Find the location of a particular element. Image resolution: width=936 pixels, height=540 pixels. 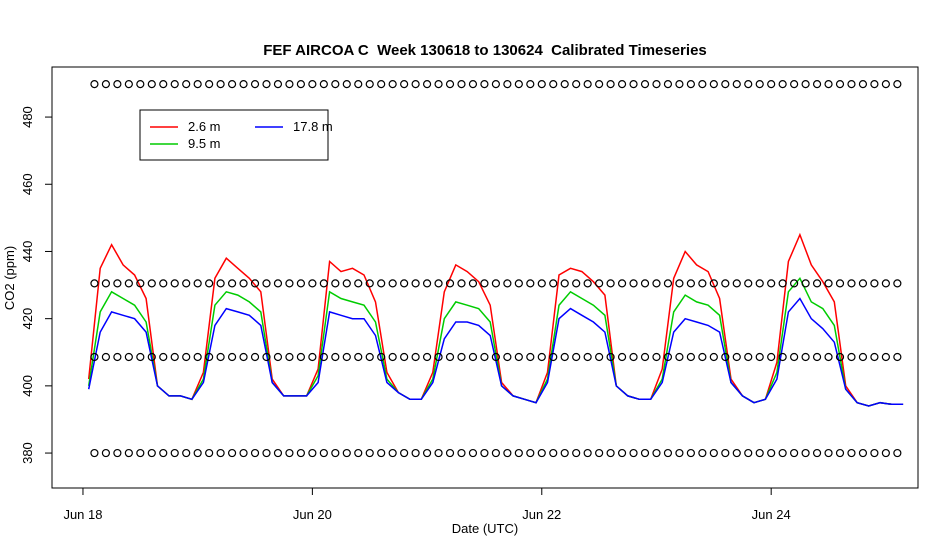

y-axis-label: CO2 (ppm) is located at coordinates (9, 278).